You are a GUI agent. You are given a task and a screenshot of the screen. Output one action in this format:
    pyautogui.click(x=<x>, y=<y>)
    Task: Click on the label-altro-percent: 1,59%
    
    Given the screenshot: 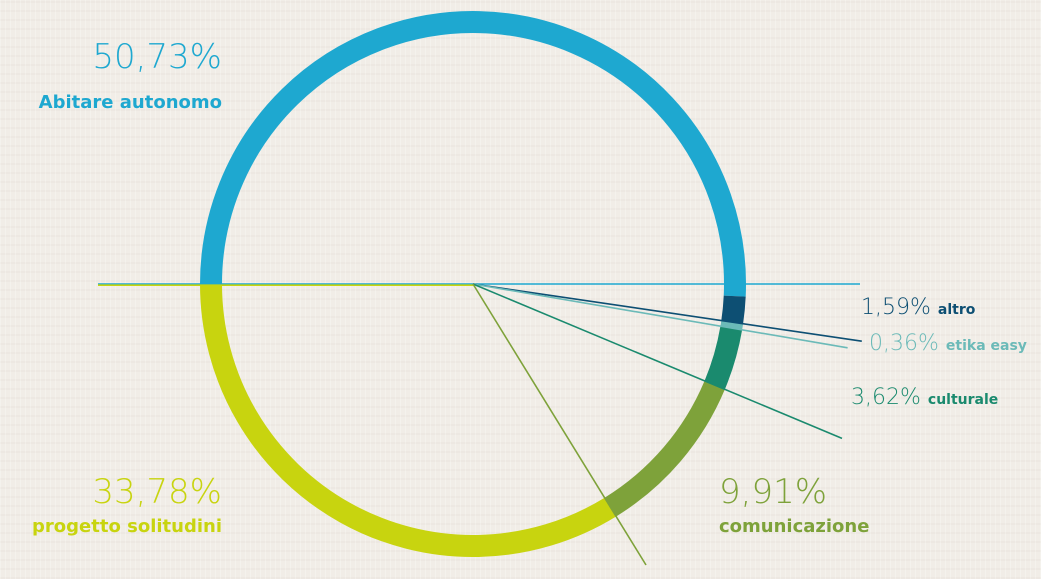 What is the action you would take?
    pyautogui.click(x=899, y=307)
    